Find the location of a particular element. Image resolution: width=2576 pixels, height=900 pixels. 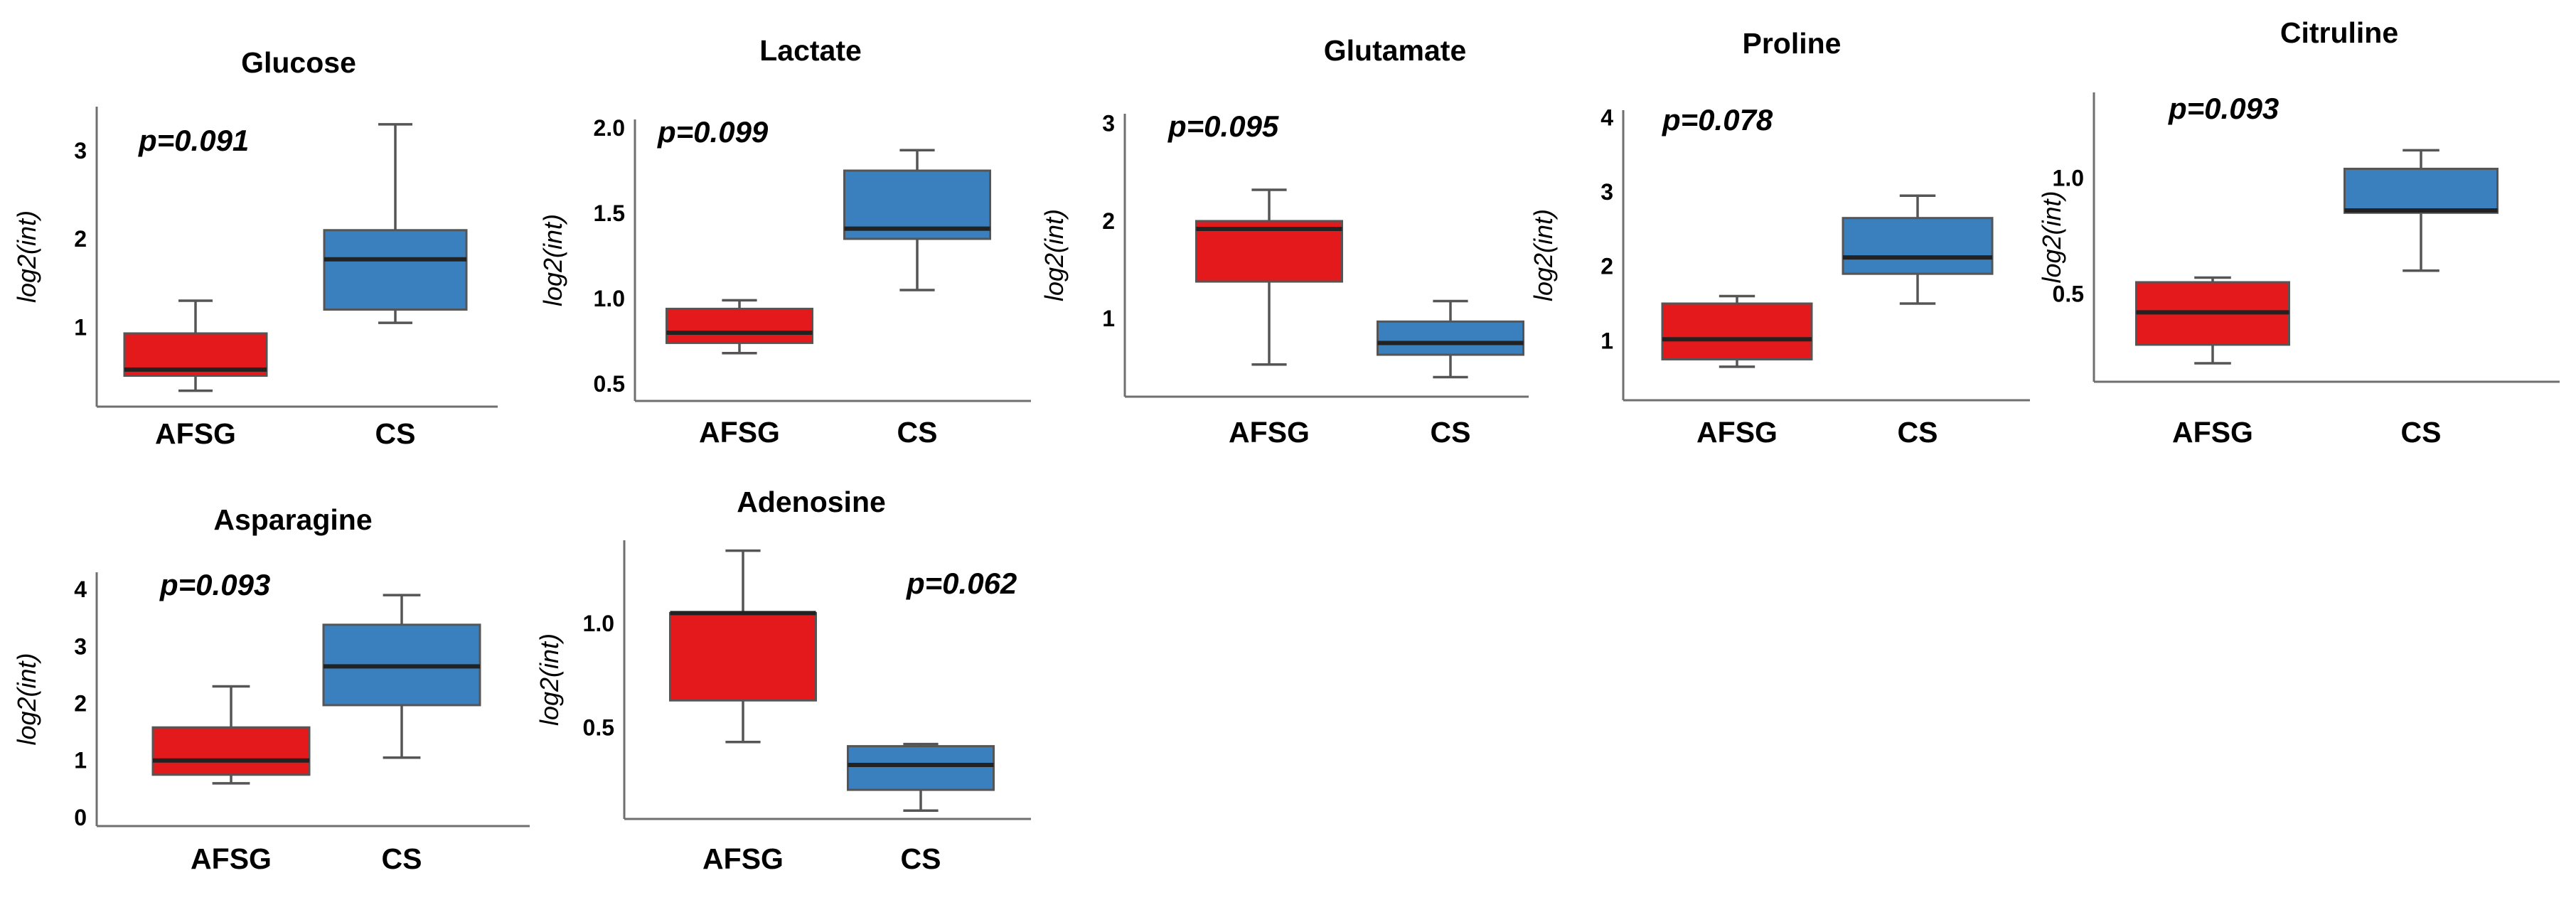

panel-asparagine: Asparagine 0 1 2 3 4 log2(int) p=0.093 AFSG CS is located at coordinates (271, 689).